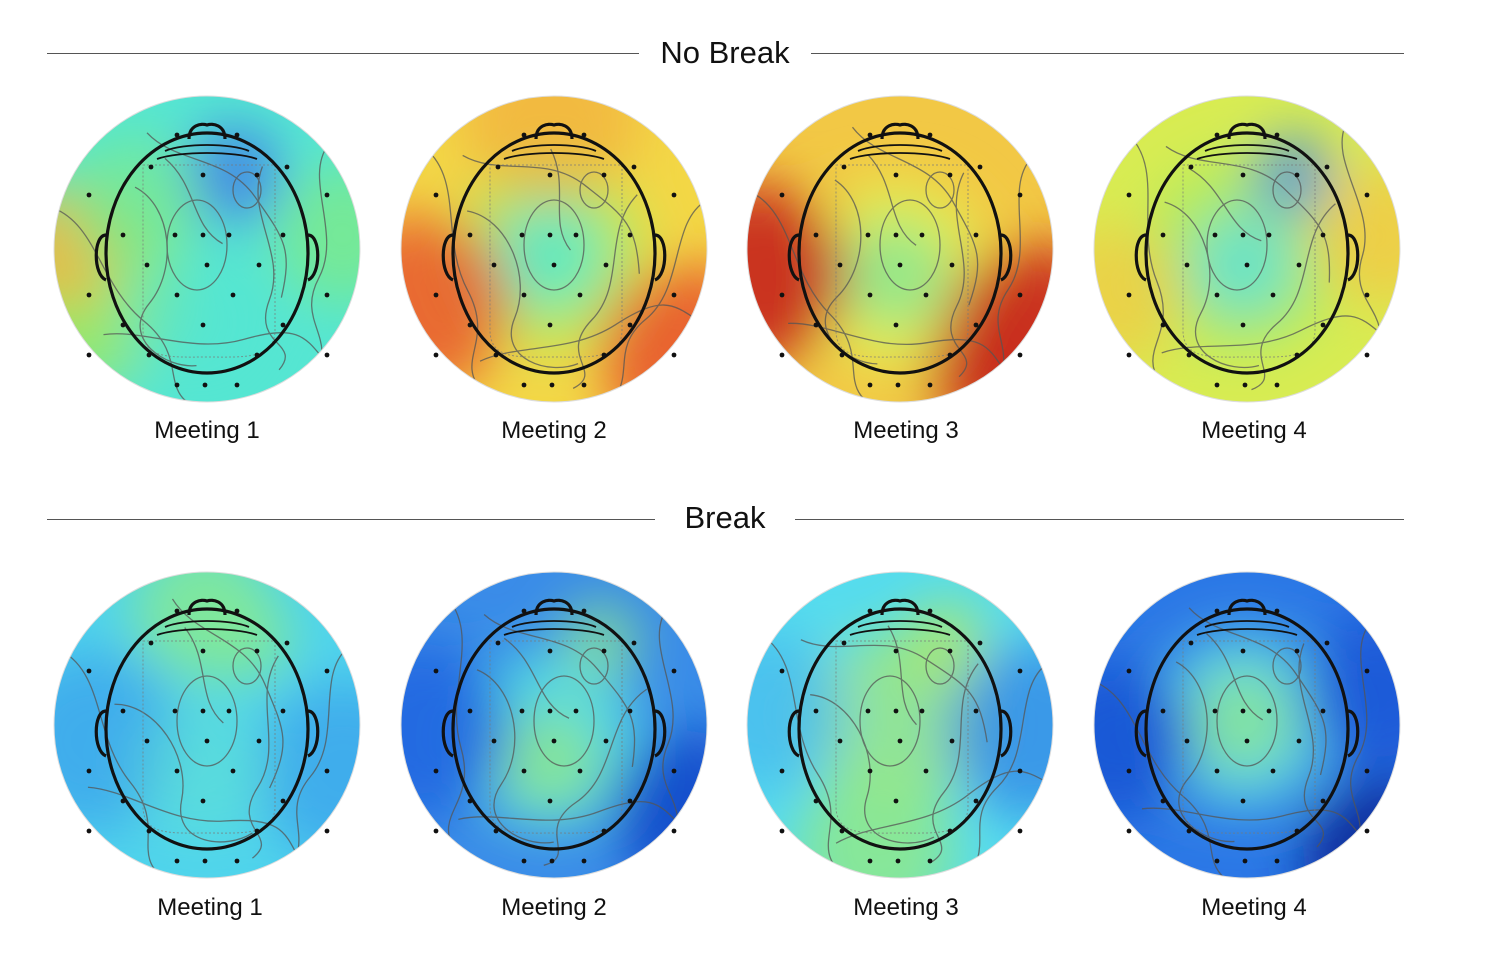  Describe the element at coordinates (725, 52) in the screenshot. I see `section-title: No Break` at that location.